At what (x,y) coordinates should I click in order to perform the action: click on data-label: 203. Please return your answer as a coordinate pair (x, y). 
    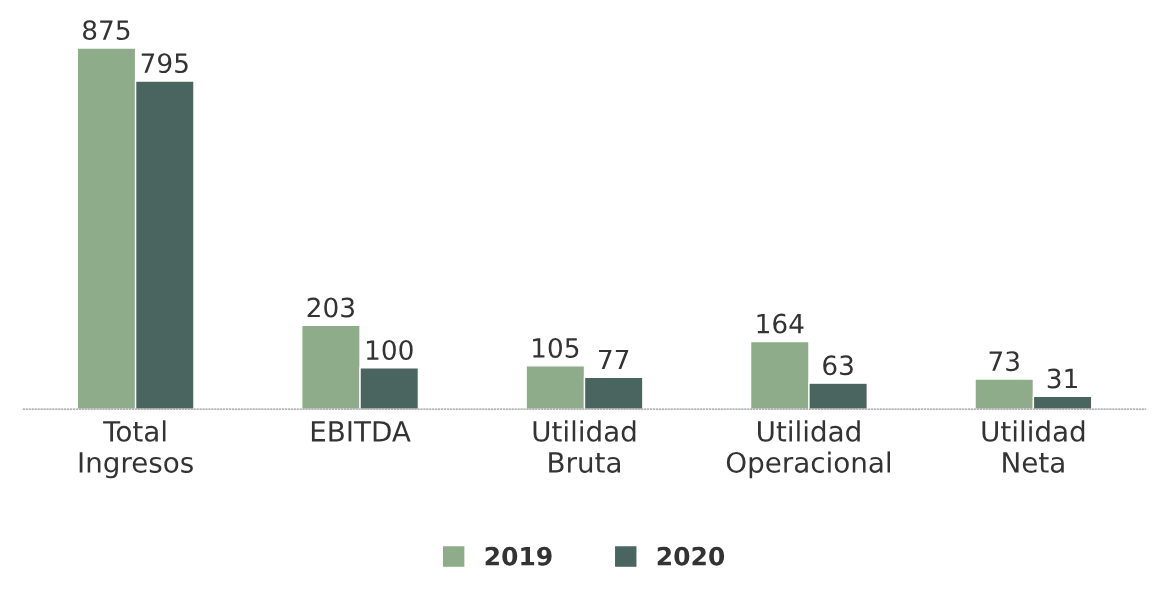
    Looking at the image, I should click on (330, 307).